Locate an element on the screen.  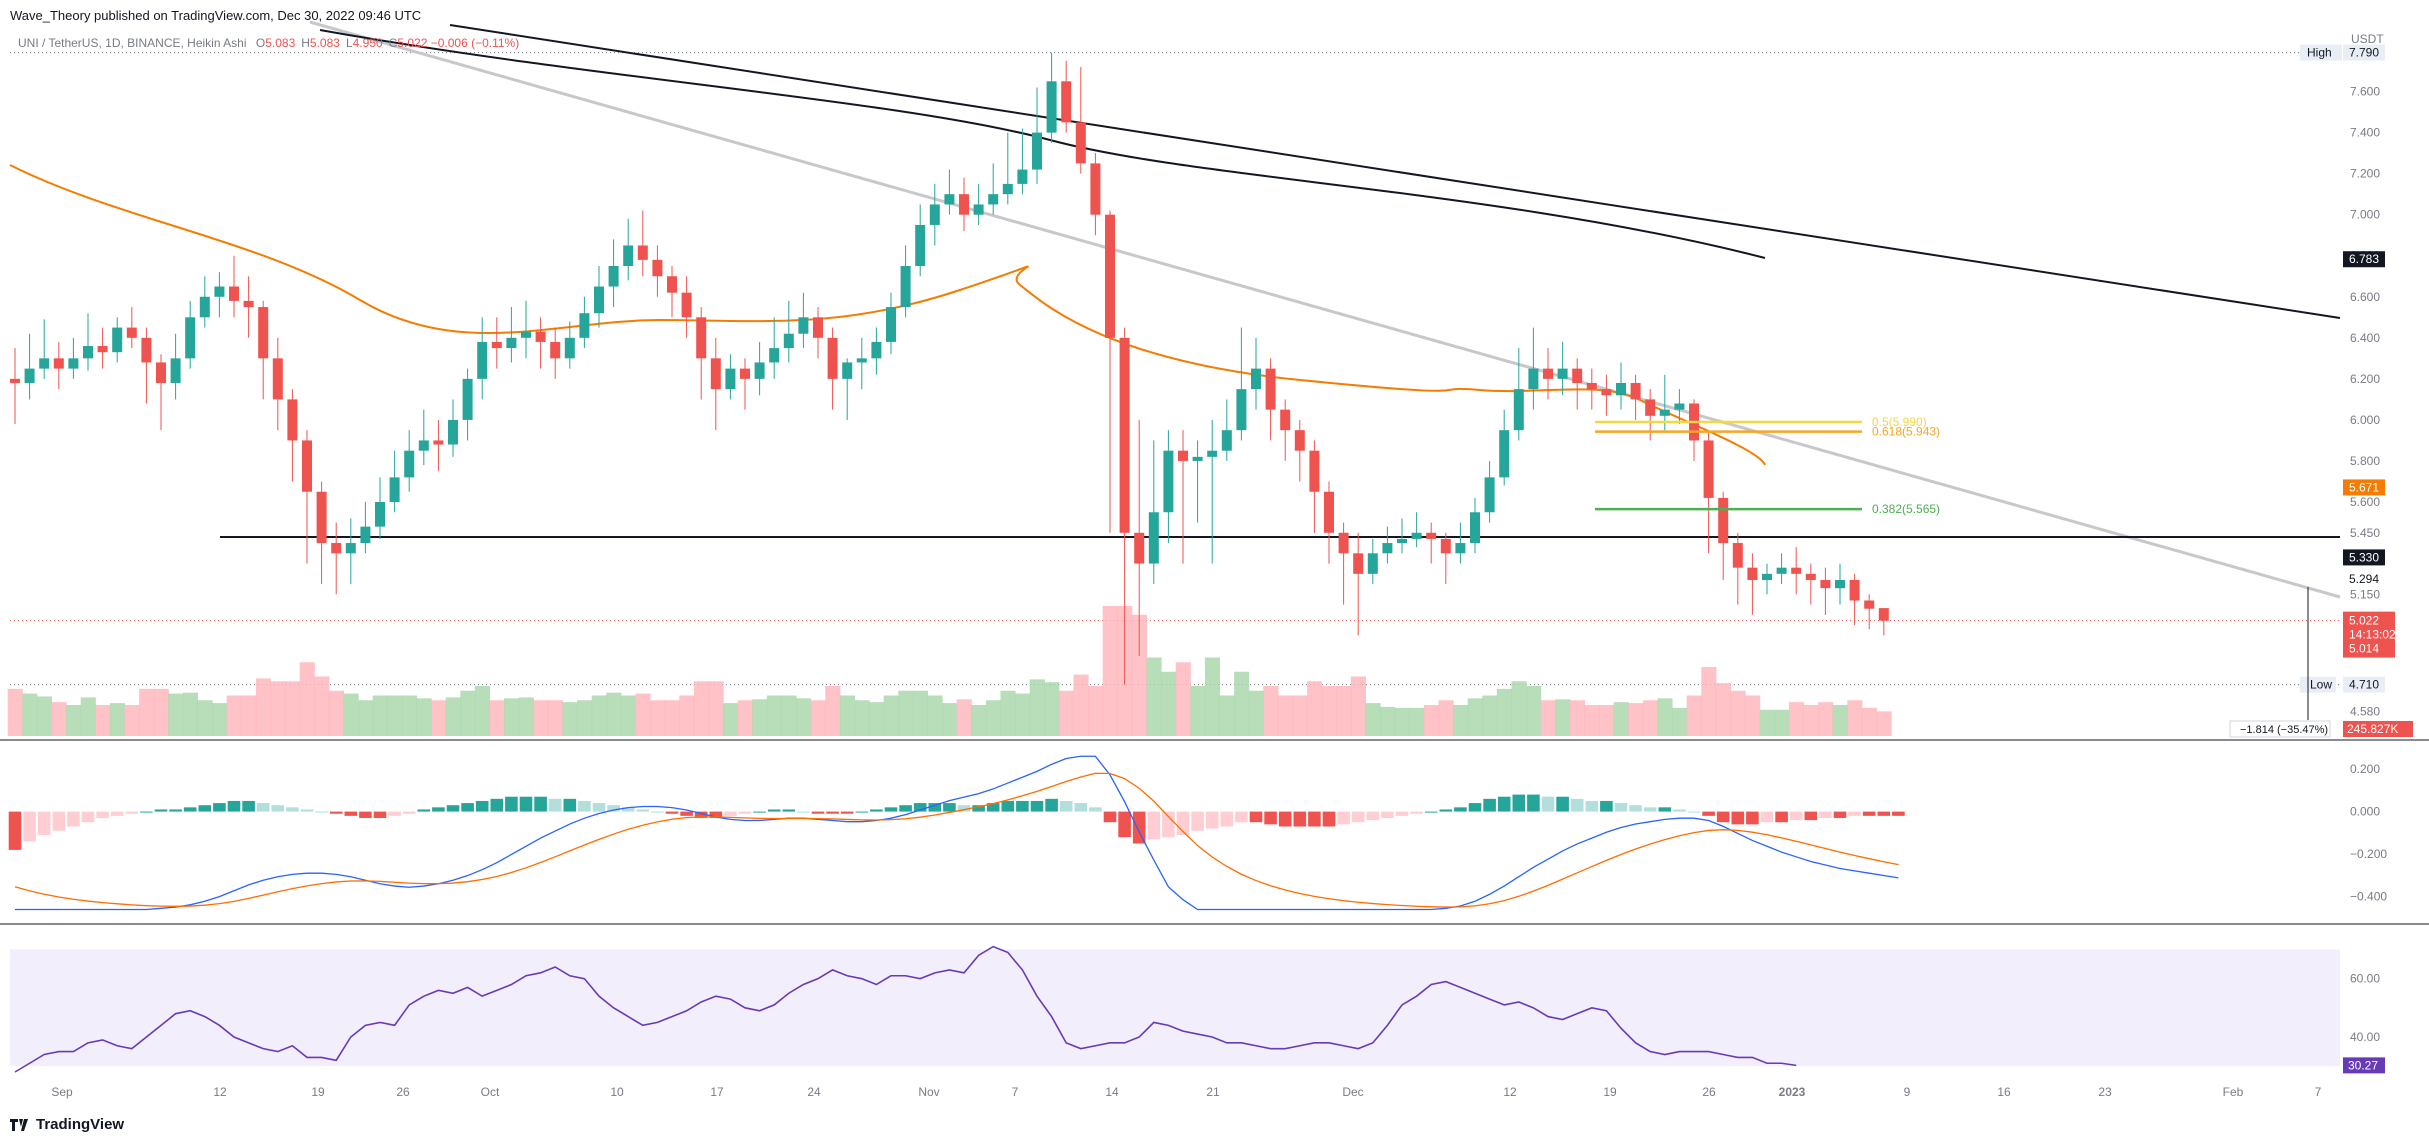
support-value-label: 5.294 is located at coordinates (2364, 579).